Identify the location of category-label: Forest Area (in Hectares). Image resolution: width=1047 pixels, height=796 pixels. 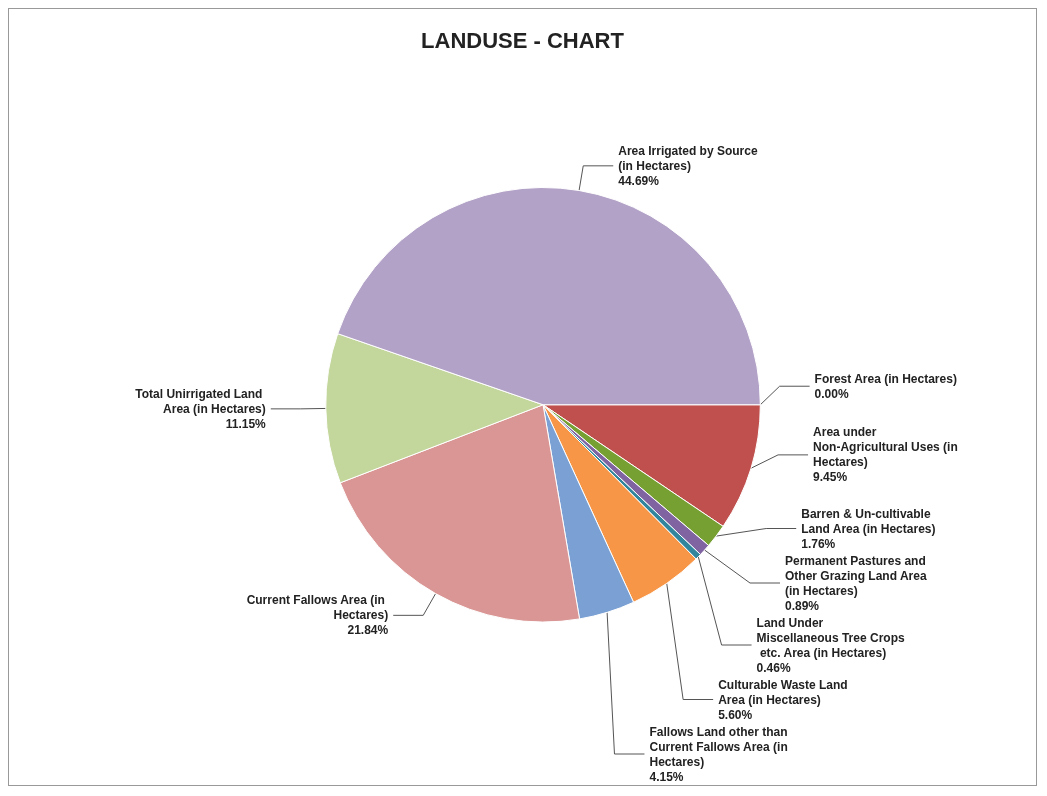
(885, 378).